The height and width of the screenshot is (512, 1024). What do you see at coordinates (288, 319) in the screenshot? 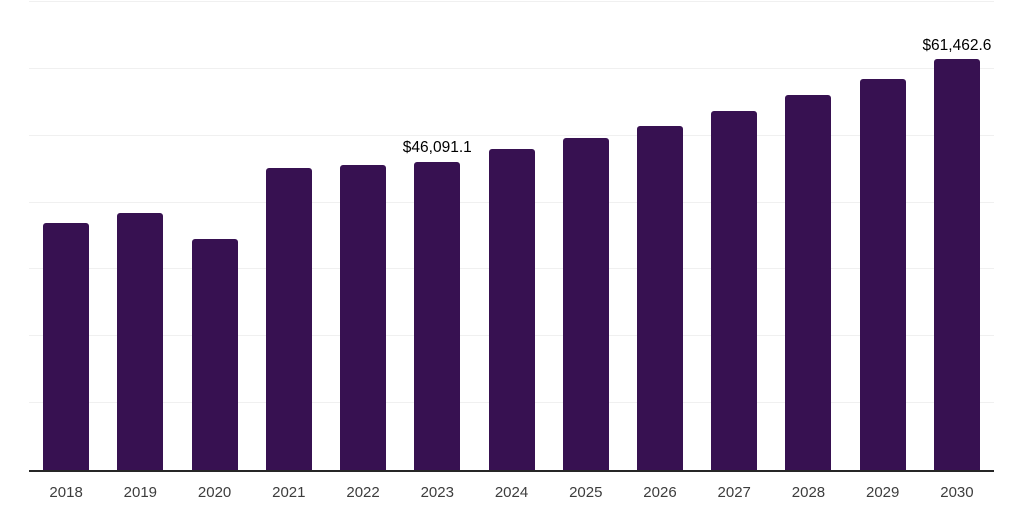
I see `bar-2021` at bounding box center [288, 319].